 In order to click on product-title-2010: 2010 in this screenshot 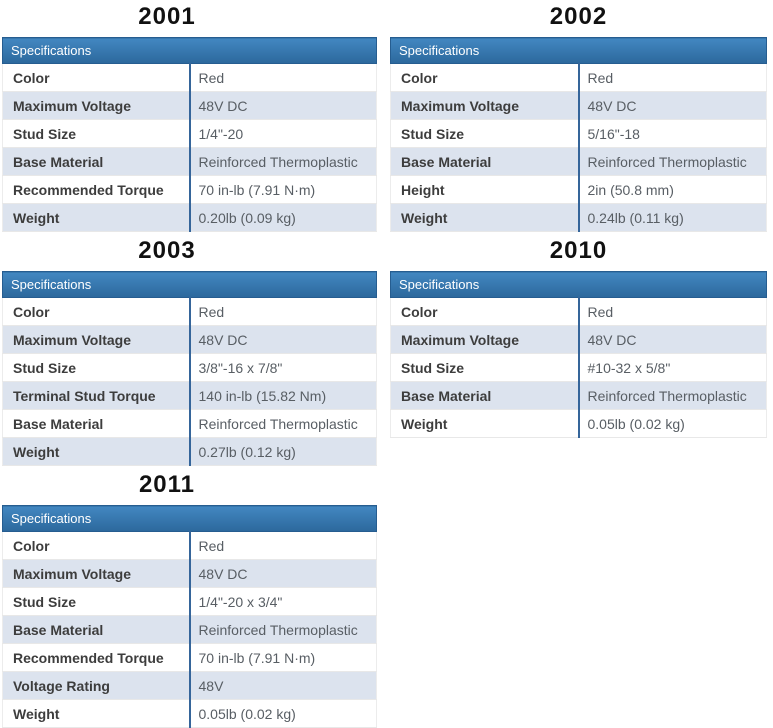, I will do `click(578, 250)`.